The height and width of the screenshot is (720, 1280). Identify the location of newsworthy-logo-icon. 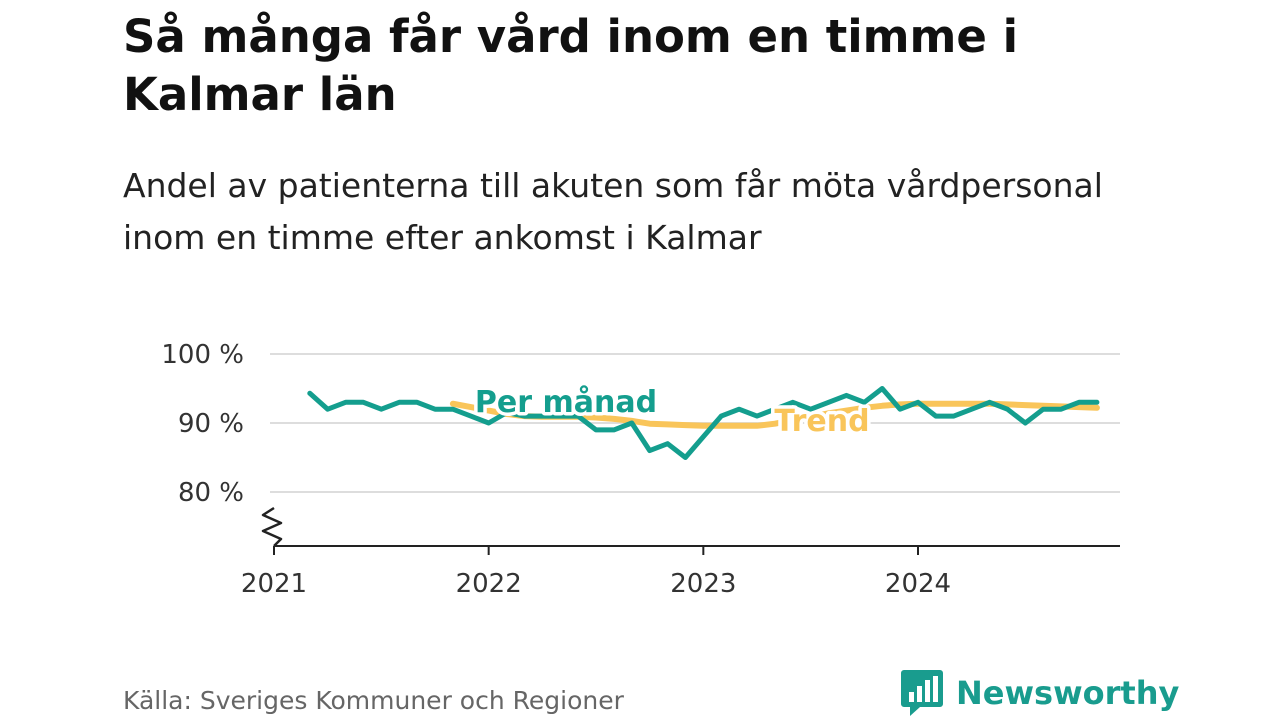
(922, 693).